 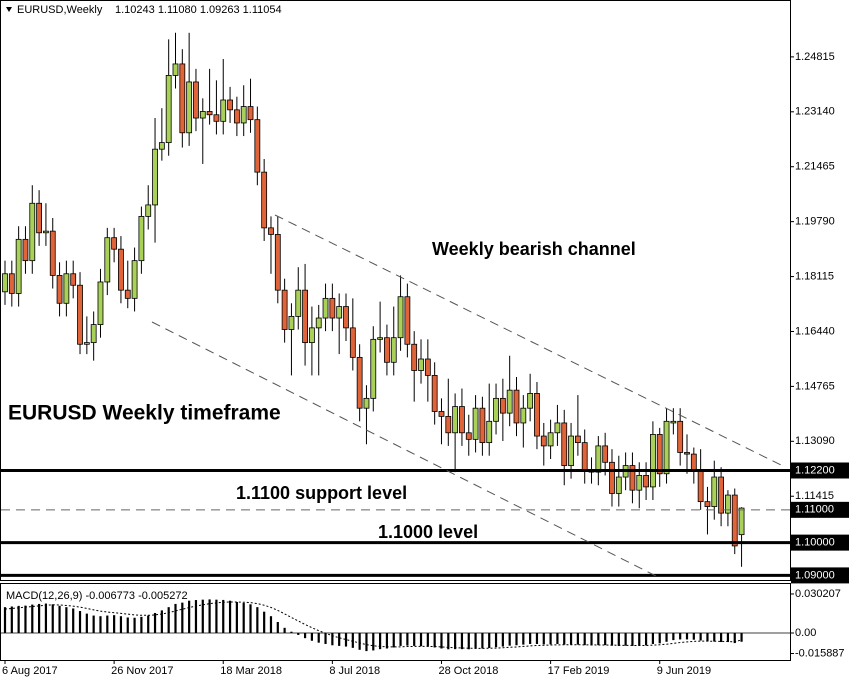 What do you see at coordinates (815, 470) in the screenshot?
I see `level-label: 1.12200` at bounding box center [815, 470].